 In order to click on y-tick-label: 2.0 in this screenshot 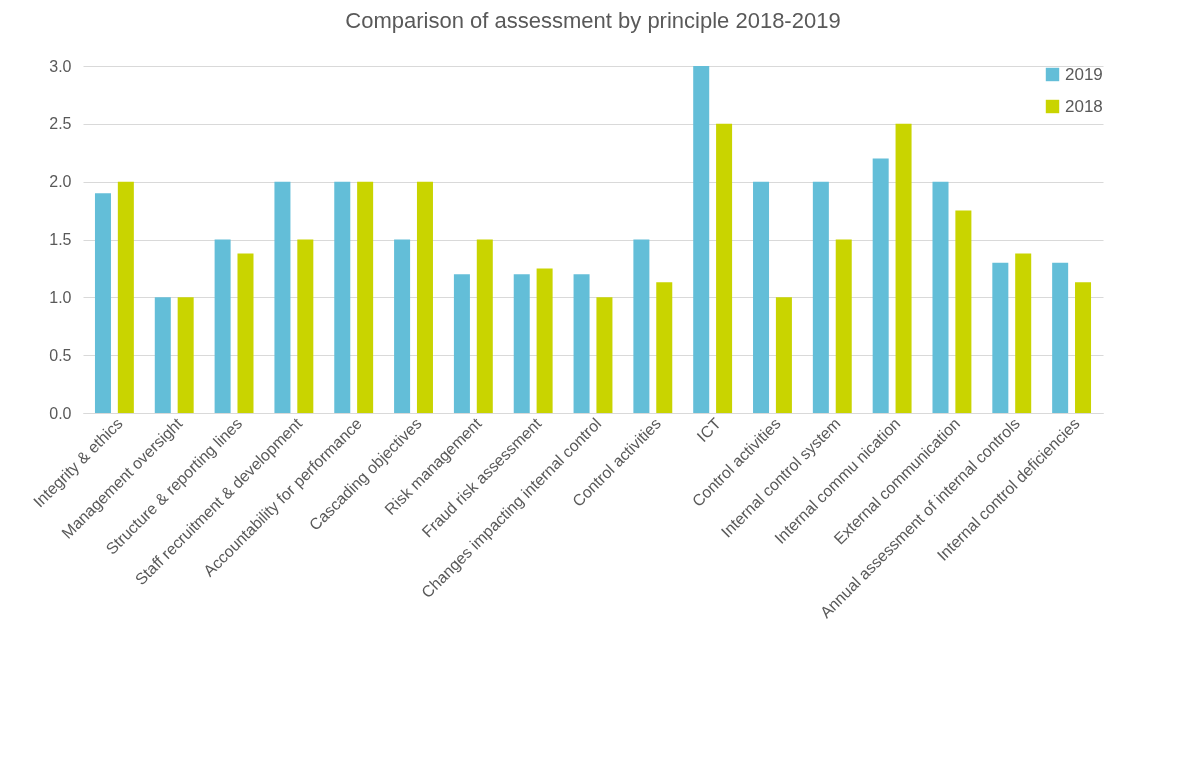, I will do `click(60, 182)`.